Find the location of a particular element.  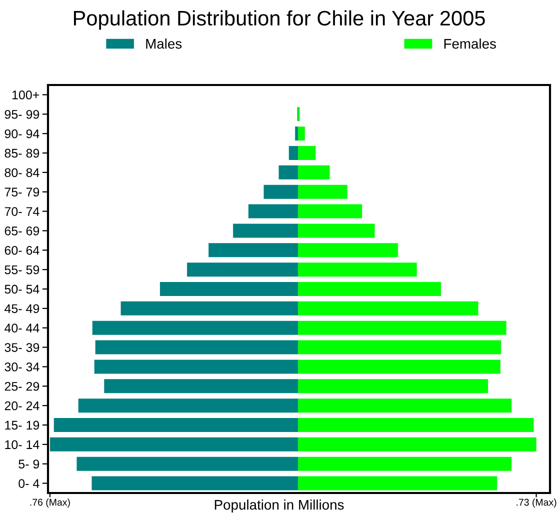

legend-label: Females is located at coordinates (470, 43).